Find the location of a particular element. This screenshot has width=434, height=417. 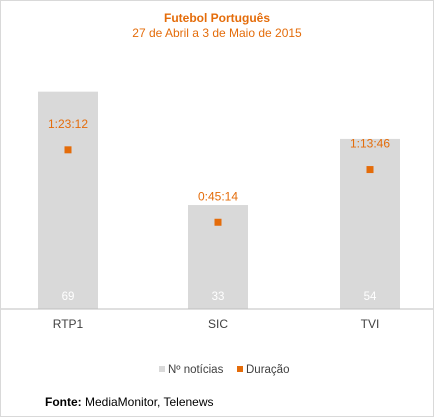

bar-tvi is located at coordinates (370, 223).